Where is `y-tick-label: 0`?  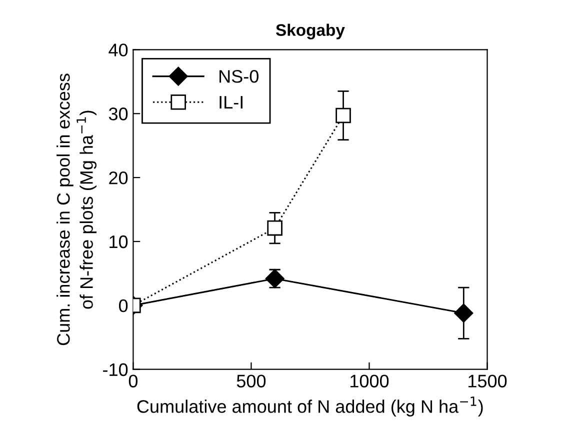 y-tick-label: 0 is located at coordinates (123, 305).